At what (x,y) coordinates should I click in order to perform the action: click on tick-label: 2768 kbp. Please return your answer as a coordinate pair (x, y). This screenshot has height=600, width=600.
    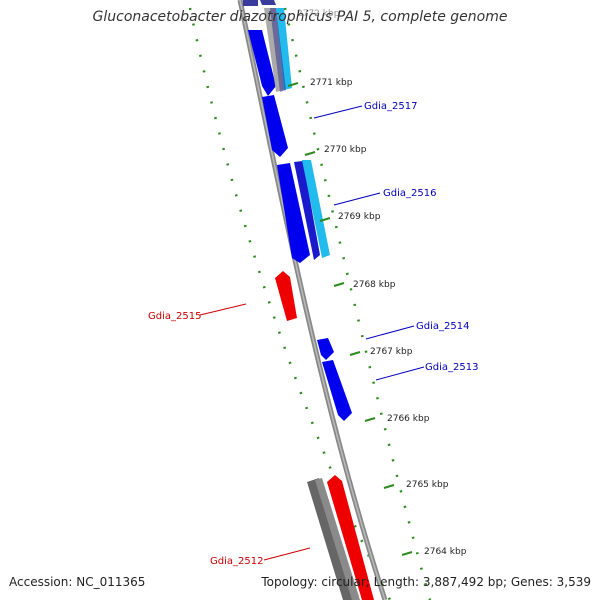
    Looking at the image, I should click on (374, 285).